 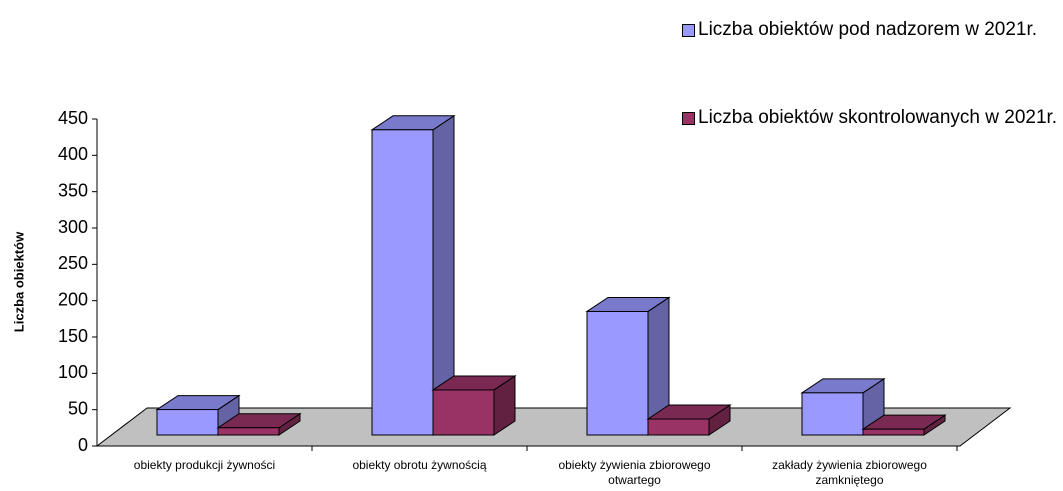 What do you see at coordinates (18, 281) in the screenshot?
I see `y-axis-label: Liczba obiektów` at bounding box center [18, 281].